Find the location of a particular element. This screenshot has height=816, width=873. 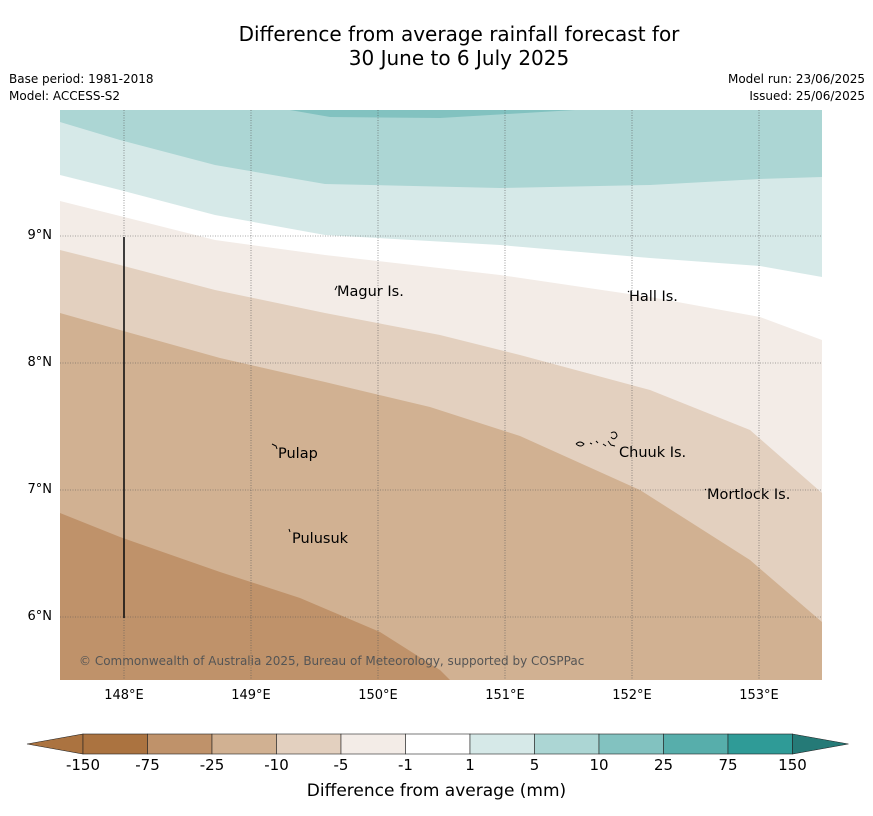

colorbar-cells is located at coordinates (437, 744).